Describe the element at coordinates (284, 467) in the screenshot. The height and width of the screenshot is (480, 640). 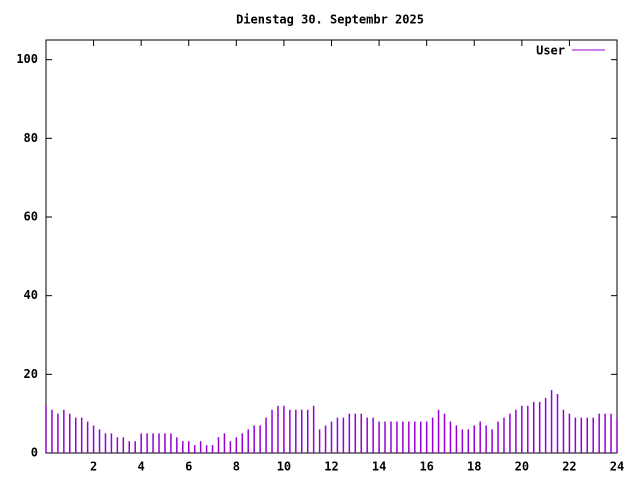
I see `x-tick-label: 10` at that location.